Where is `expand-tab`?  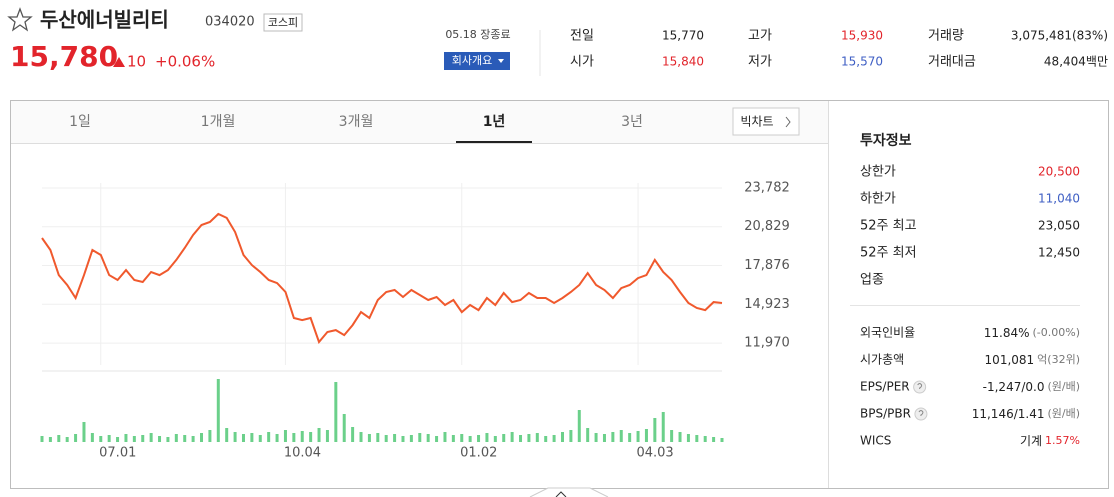
expand-tab is located at coordinates (569, 492).